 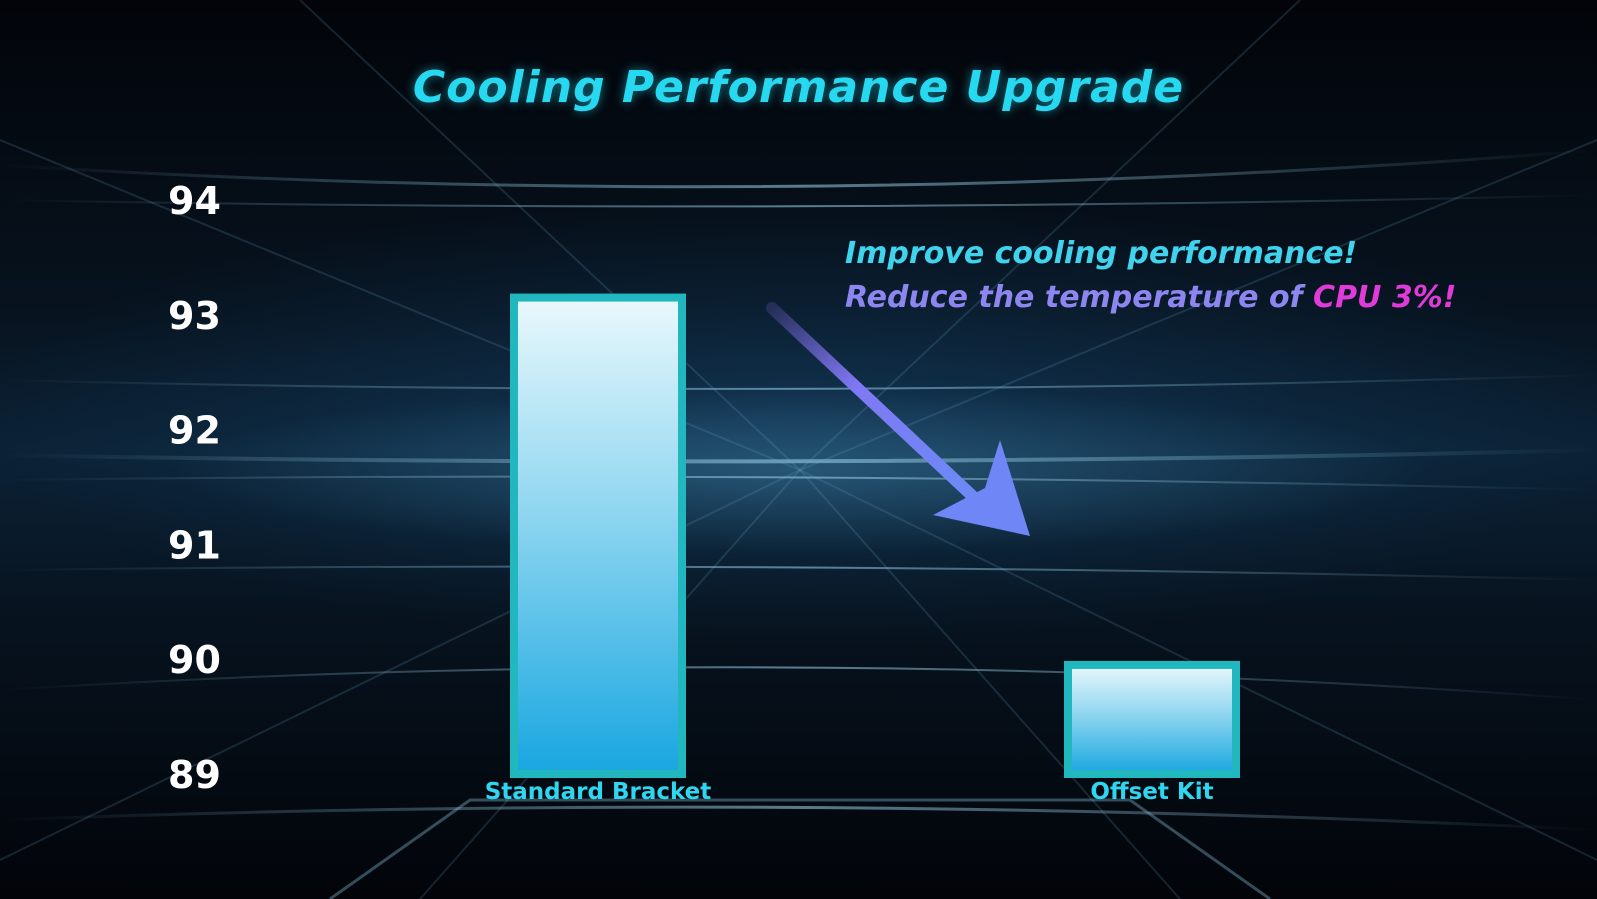 What do you see at coordinates (194, 431) in the screenshot?
I see `y-tick-label: 92` at bounding box center [194, 431].